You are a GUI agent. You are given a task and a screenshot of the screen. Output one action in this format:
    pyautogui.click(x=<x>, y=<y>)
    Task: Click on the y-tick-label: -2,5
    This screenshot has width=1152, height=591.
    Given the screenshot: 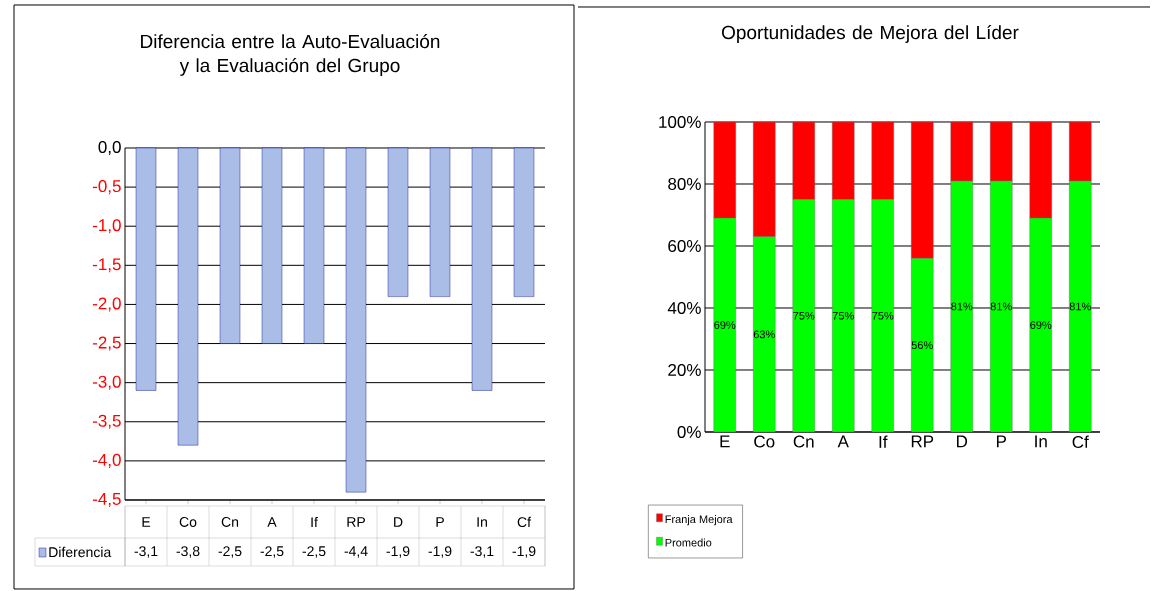 What is the action you would take?
    pyautogui.click(x=106, y=343)
    